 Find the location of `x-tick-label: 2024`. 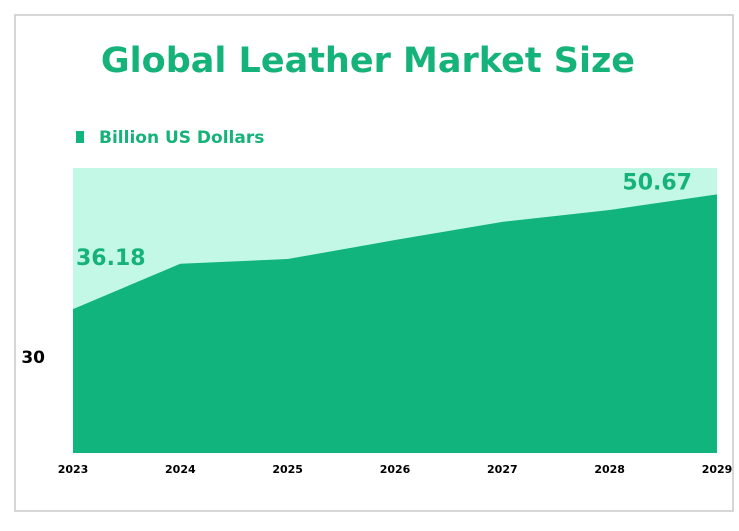

x-tick-label: 2024 is located at coordinates (180, 469).